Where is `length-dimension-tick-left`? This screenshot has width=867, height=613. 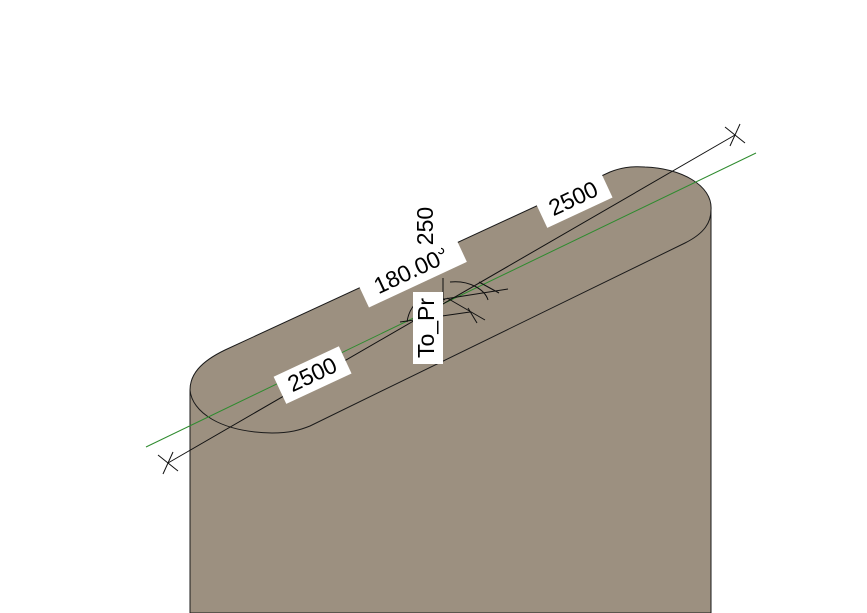
length-dimension-tick-left is located at coordinates (168, 463).